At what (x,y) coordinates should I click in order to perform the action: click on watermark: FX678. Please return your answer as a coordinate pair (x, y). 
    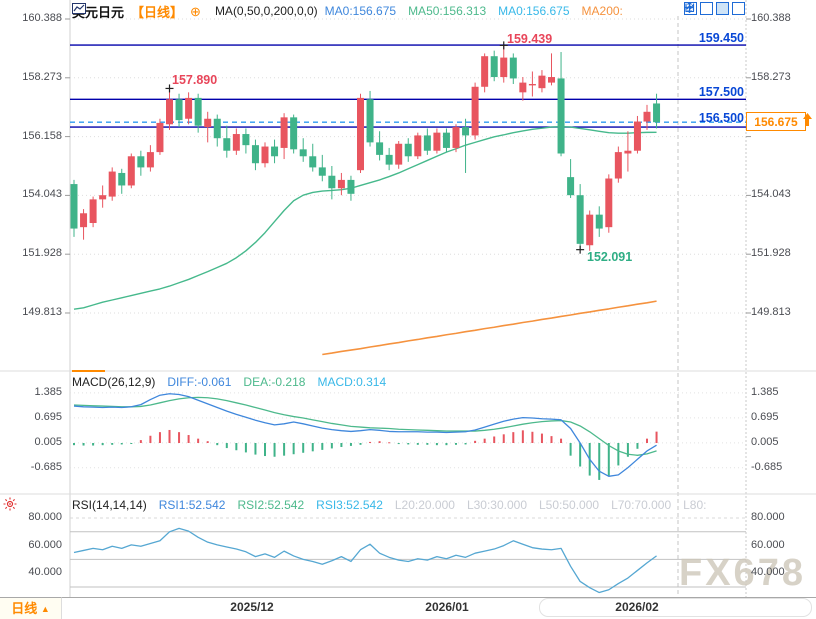
    Looking at the image, I should click on (742, 573).